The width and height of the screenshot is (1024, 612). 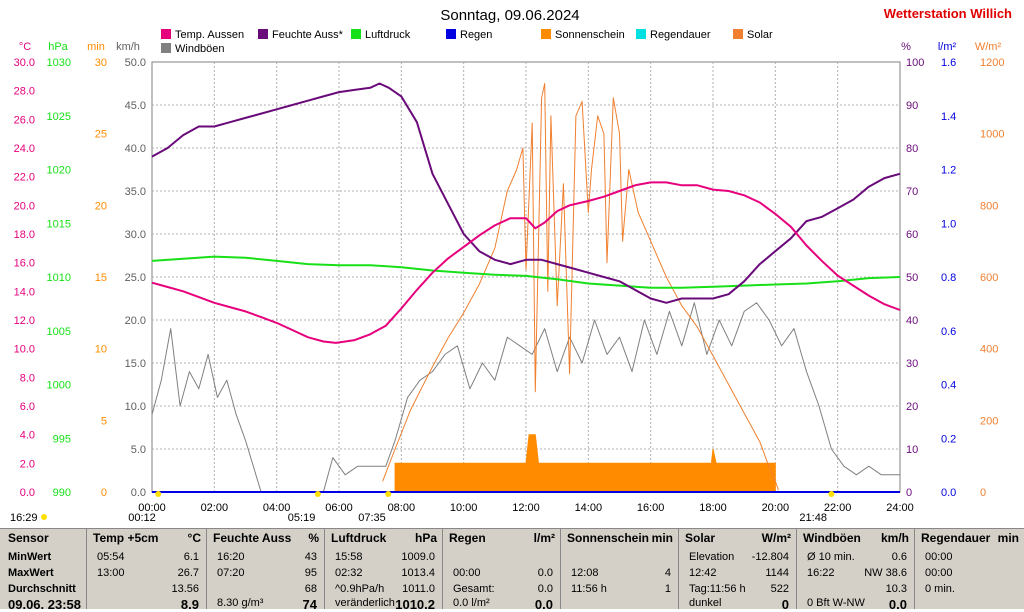 What do you see at coordinates (359, 538) in the screenshot?
I see `pressure-header: Luftdruck` at bounding box center [359, 538].